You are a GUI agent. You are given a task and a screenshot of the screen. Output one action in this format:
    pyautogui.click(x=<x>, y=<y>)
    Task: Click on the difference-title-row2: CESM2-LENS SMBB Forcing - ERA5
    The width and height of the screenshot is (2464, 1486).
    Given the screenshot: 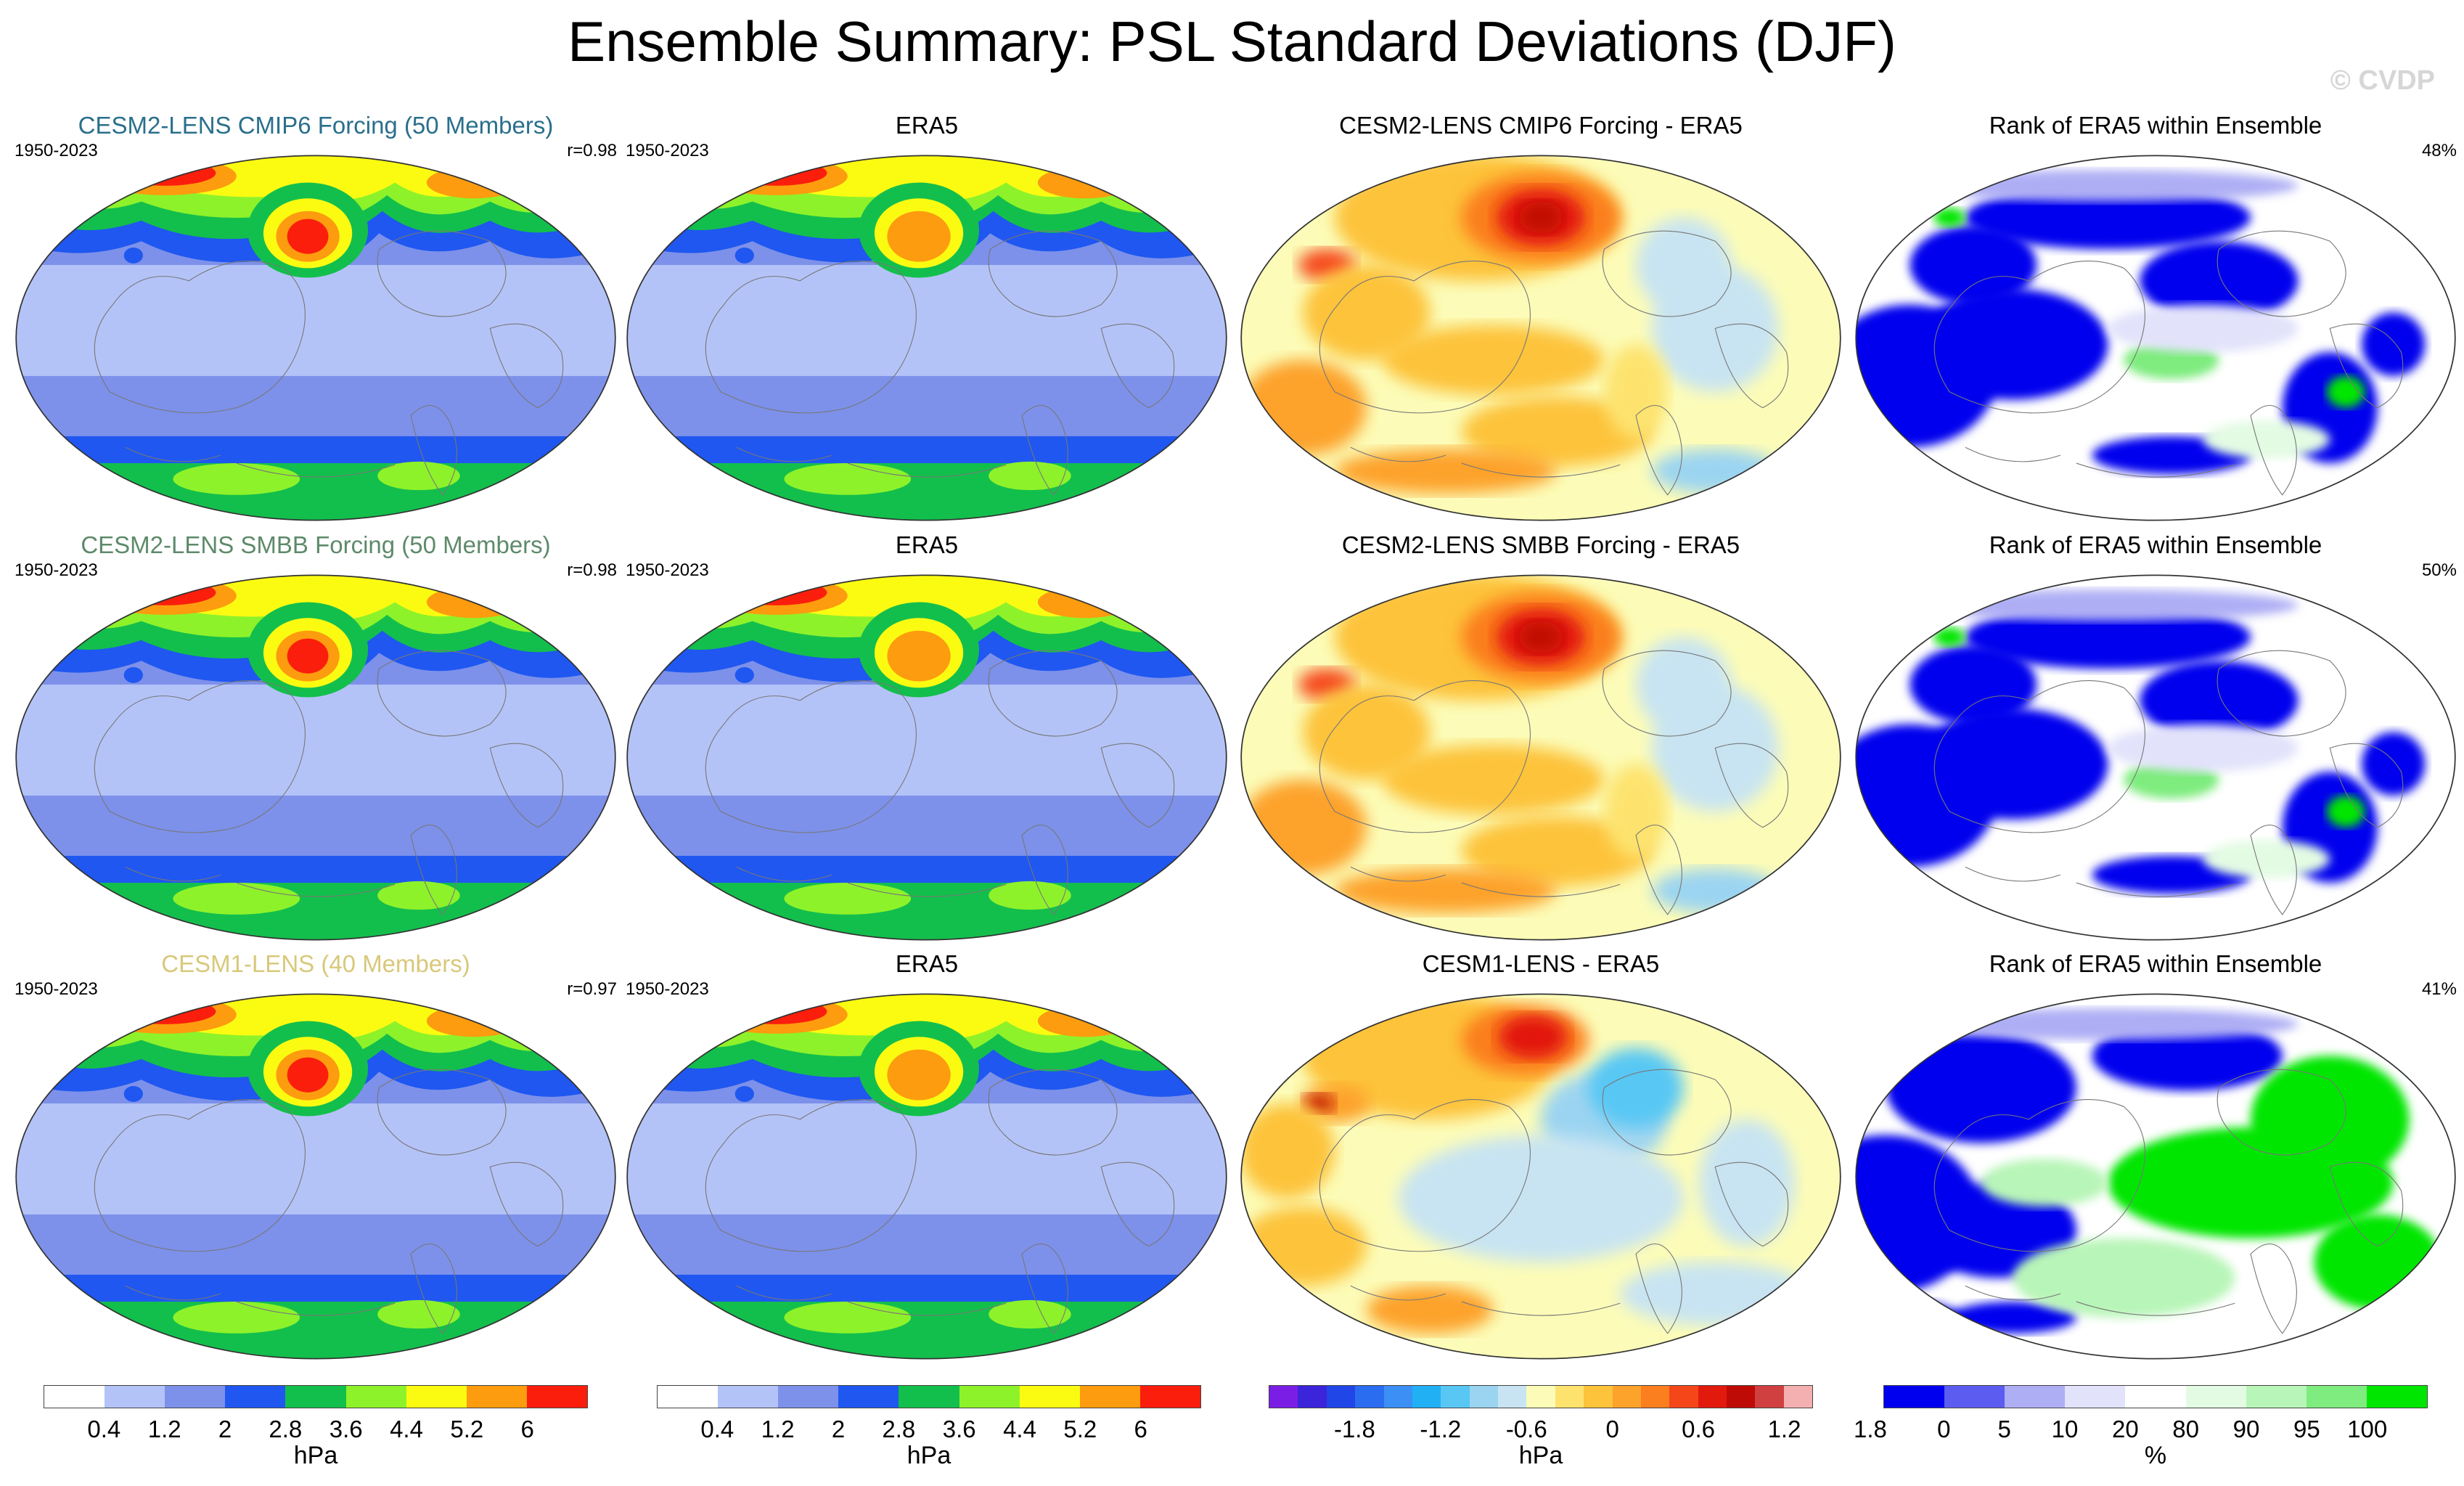 What is the action you would take?
    pyautogui.click(x=1540, y=545)
    